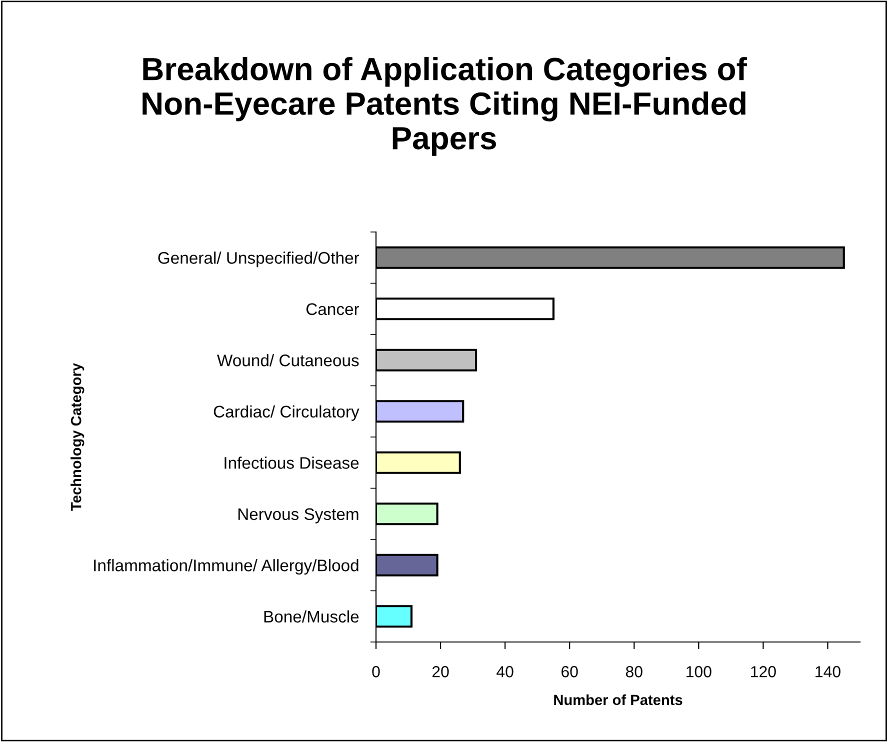 The width and height of the screenshot is (888, 742). I want to click on y-tick-label: Cancer, so click(333, 309).